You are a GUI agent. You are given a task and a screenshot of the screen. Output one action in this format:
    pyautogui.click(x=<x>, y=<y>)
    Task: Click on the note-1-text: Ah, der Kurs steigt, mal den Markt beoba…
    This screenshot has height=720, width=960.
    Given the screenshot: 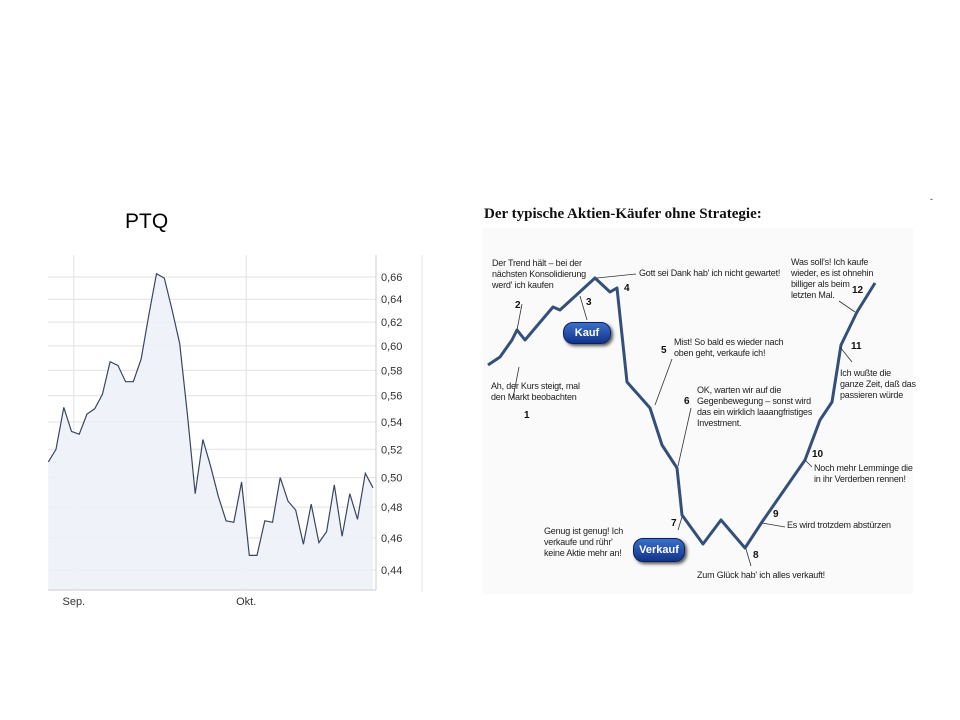 What is the action you would take?
    pyautogui.click(x=535, y=391)
    